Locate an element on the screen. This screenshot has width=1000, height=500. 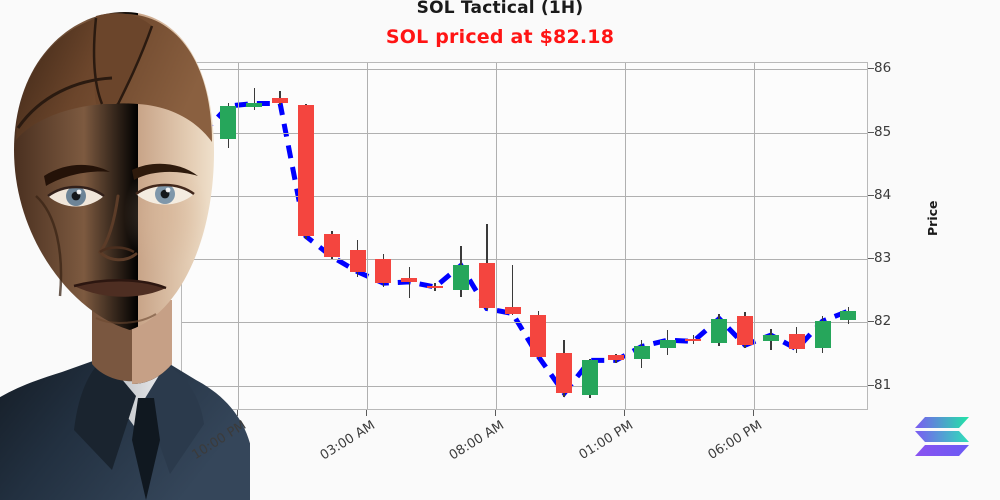
y-tick-label: 85 is located at coordinates (883, 131).